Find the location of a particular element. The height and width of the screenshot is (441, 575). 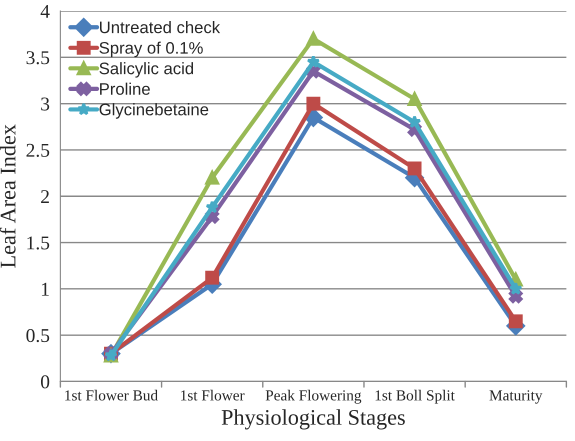

x-axis-title: Physiological Stages is located at coordinates (313, 419).